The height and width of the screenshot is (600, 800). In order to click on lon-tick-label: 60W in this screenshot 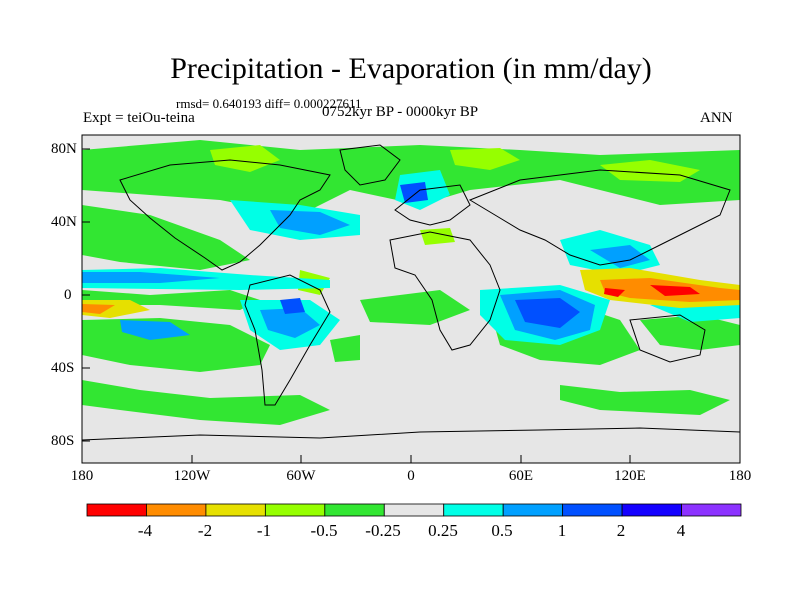, I will do `click(301, 476)`.